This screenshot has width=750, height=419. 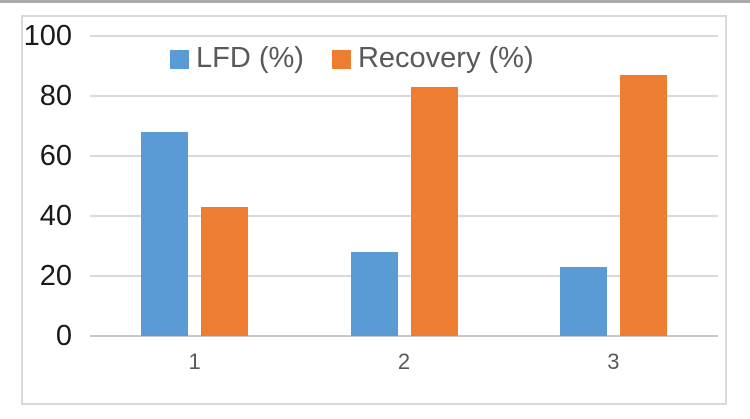 What do you see at coordinates (55, 96) in the screenshot?
I see `y-tick-label: 80` at bounding box center [55, 96].